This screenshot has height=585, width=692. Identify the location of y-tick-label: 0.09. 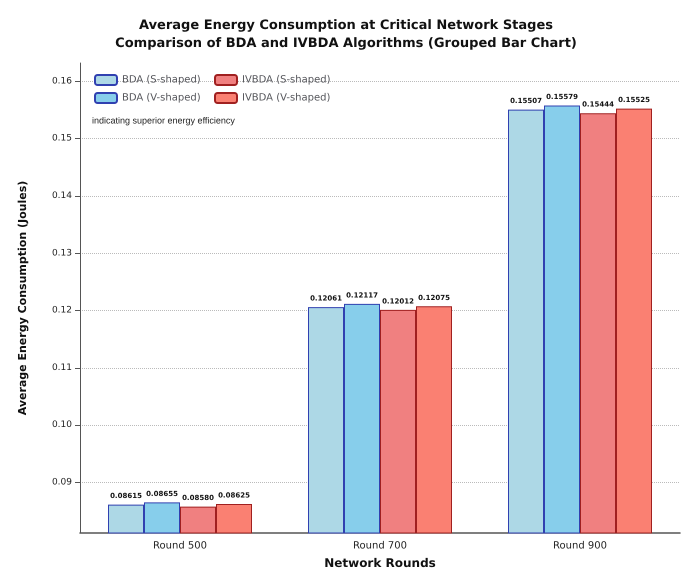
(62, 483).